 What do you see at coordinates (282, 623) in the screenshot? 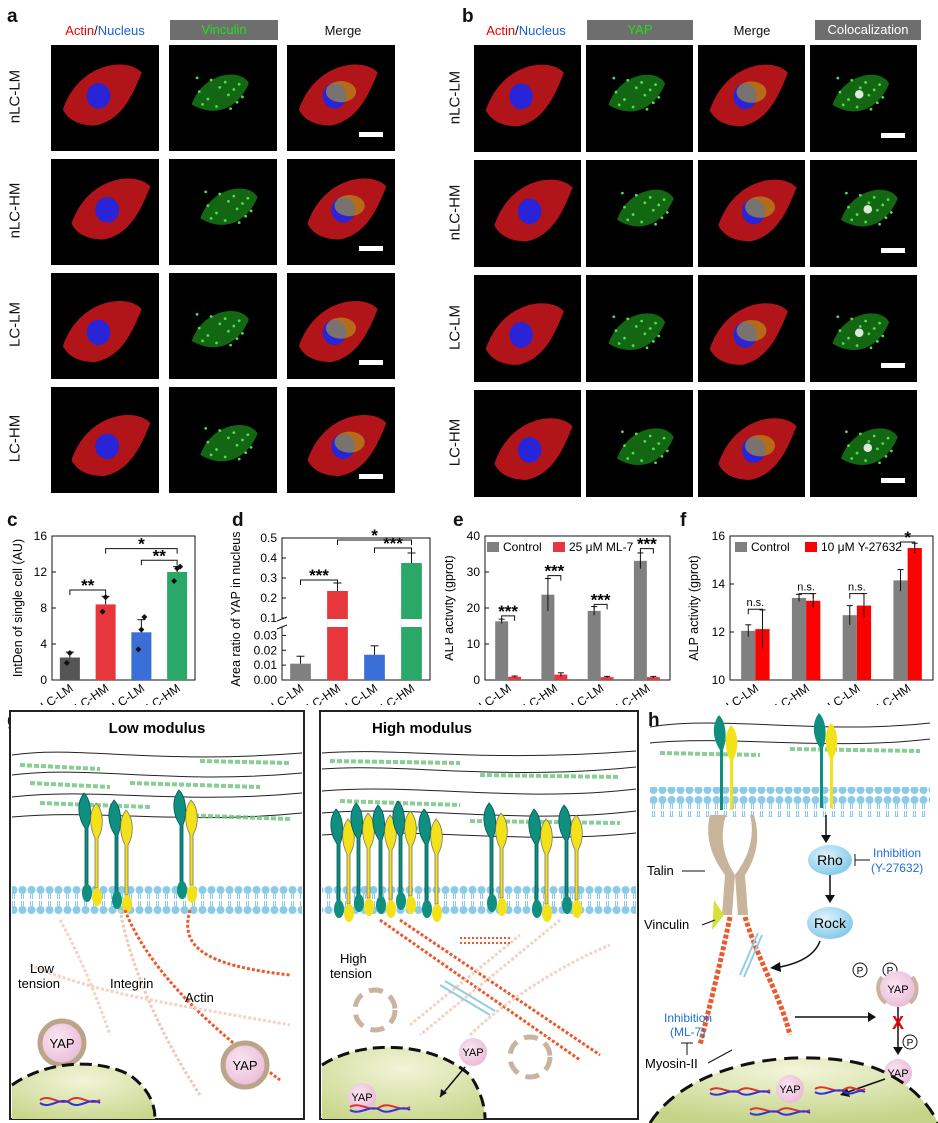
I see `axis-break-gap` at bounding box center [282, 623].